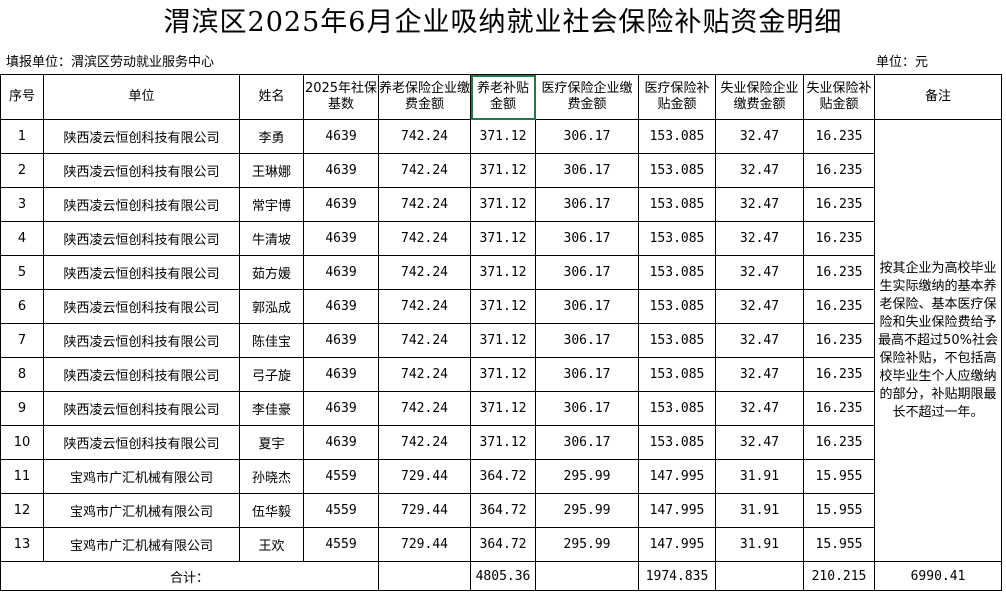 Image resolution: width=1006 pixels, height=606 pixels. I want to click on total-pension-sub: 4805.36, so click(503, 576).